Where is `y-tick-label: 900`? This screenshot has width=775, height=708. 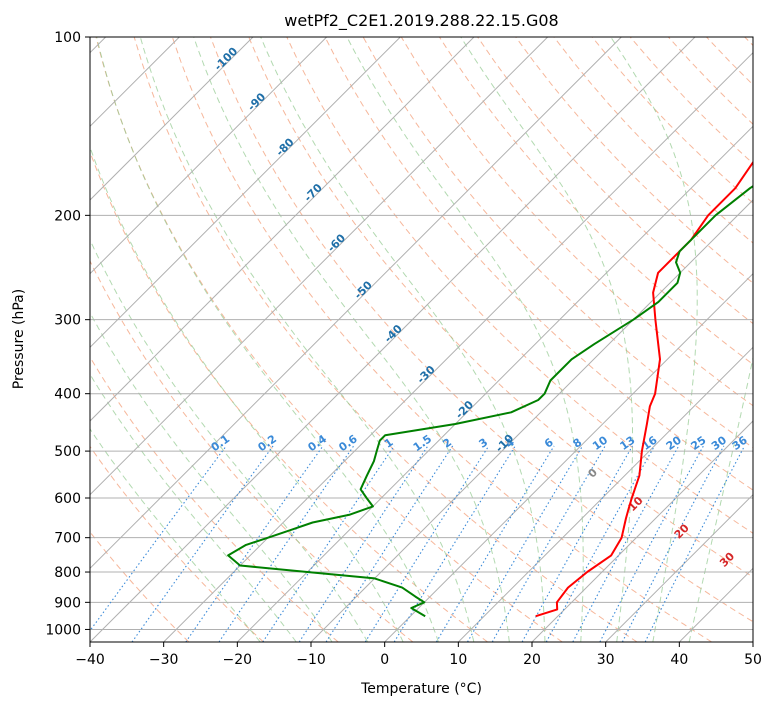 y-tick-label: 900 is located at coordinates (67, 603).